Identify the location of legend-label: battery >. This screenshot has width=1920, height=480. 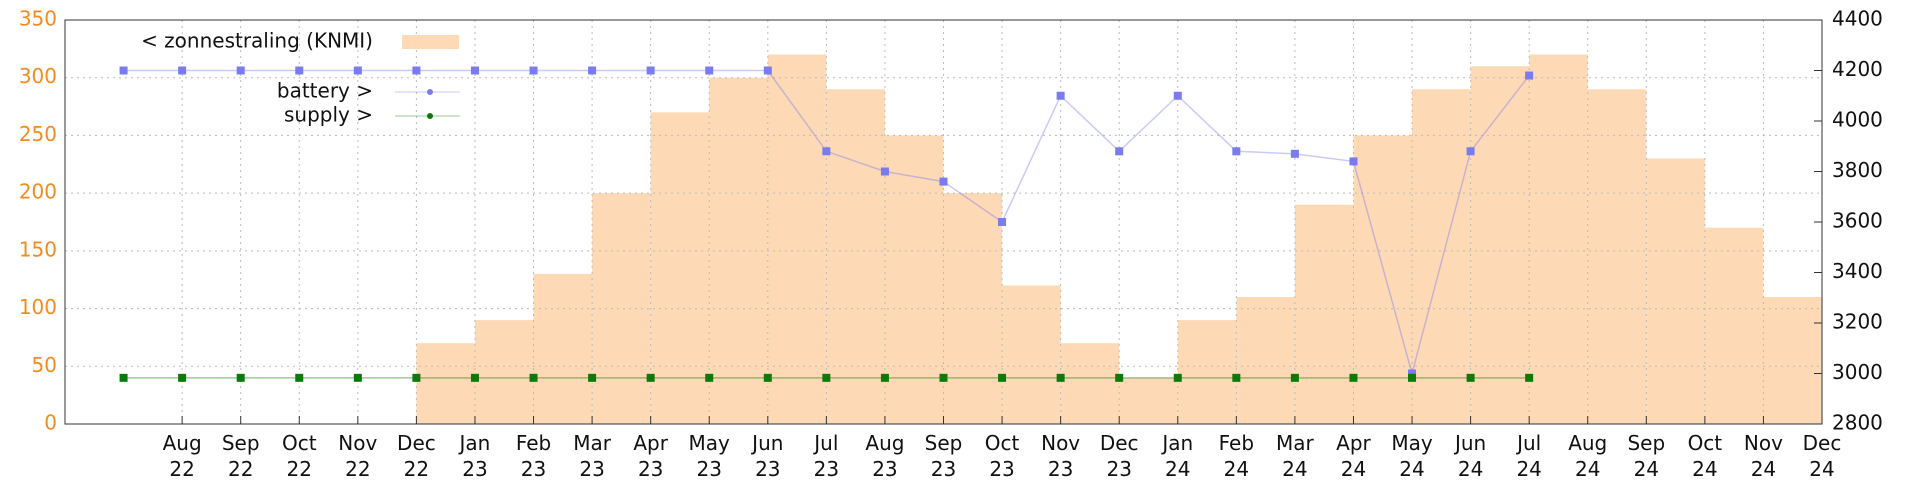
(325, 91).